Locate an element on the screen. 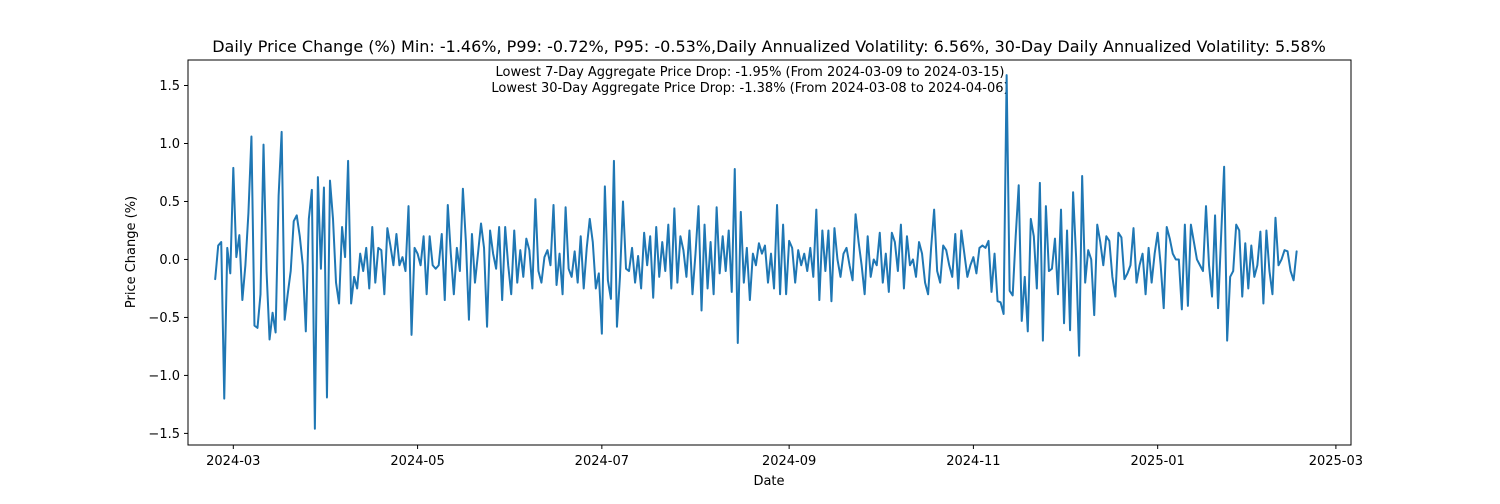 This screenshot has width=1500, height=504. y-tick-label: −1.5 is located at coordinates (164, 434).